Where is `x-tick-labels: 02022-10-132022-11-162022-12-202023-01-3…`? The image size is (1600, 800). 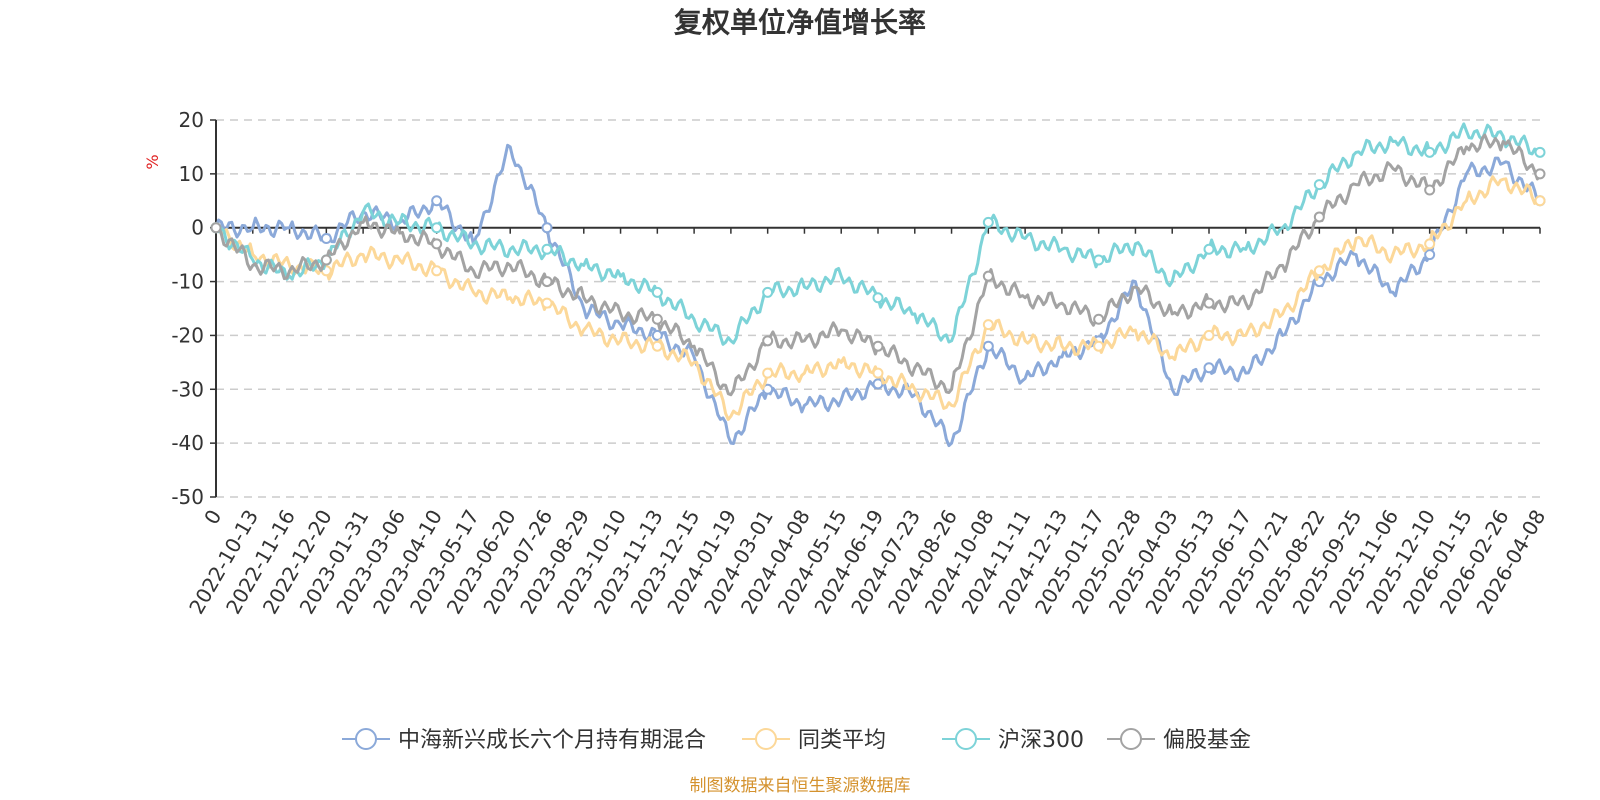 x-tick-labels: 02022-10-132022-11-162022-12-202023-01-3… is located at coordinates (867, 562).